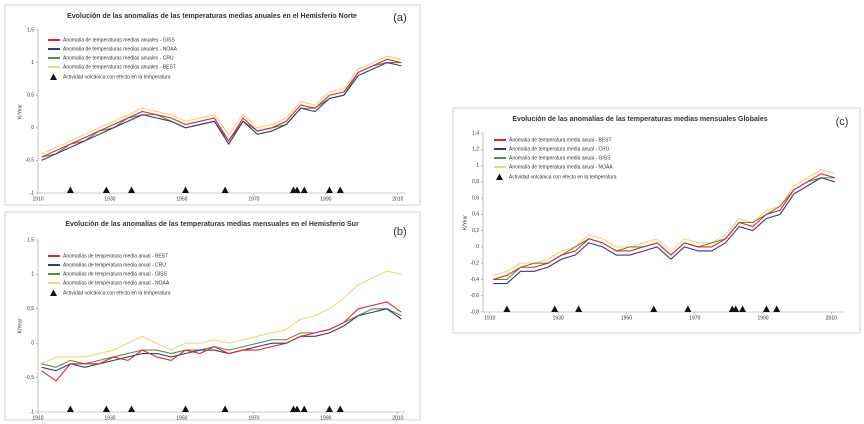 This screenshot has height=424, width=864. Describe the element at coordinates (474, 312) in the screenshot. I see `y-tick-label: -0,8` at that location.